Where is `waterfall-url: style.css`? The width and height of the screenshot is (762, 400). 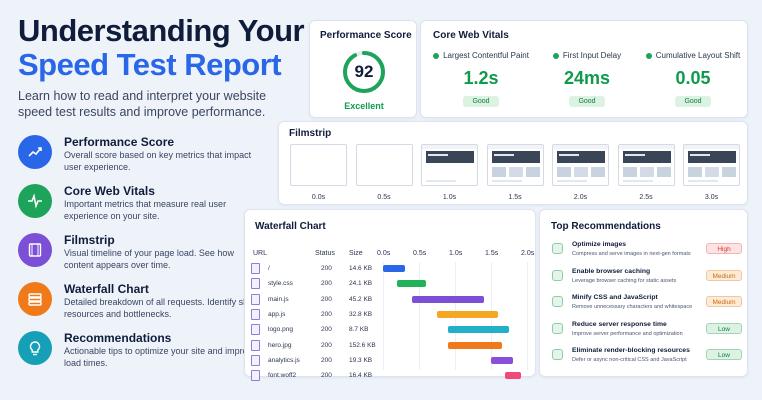
waterfall-url: style.css is located at coordinates (280, 284).